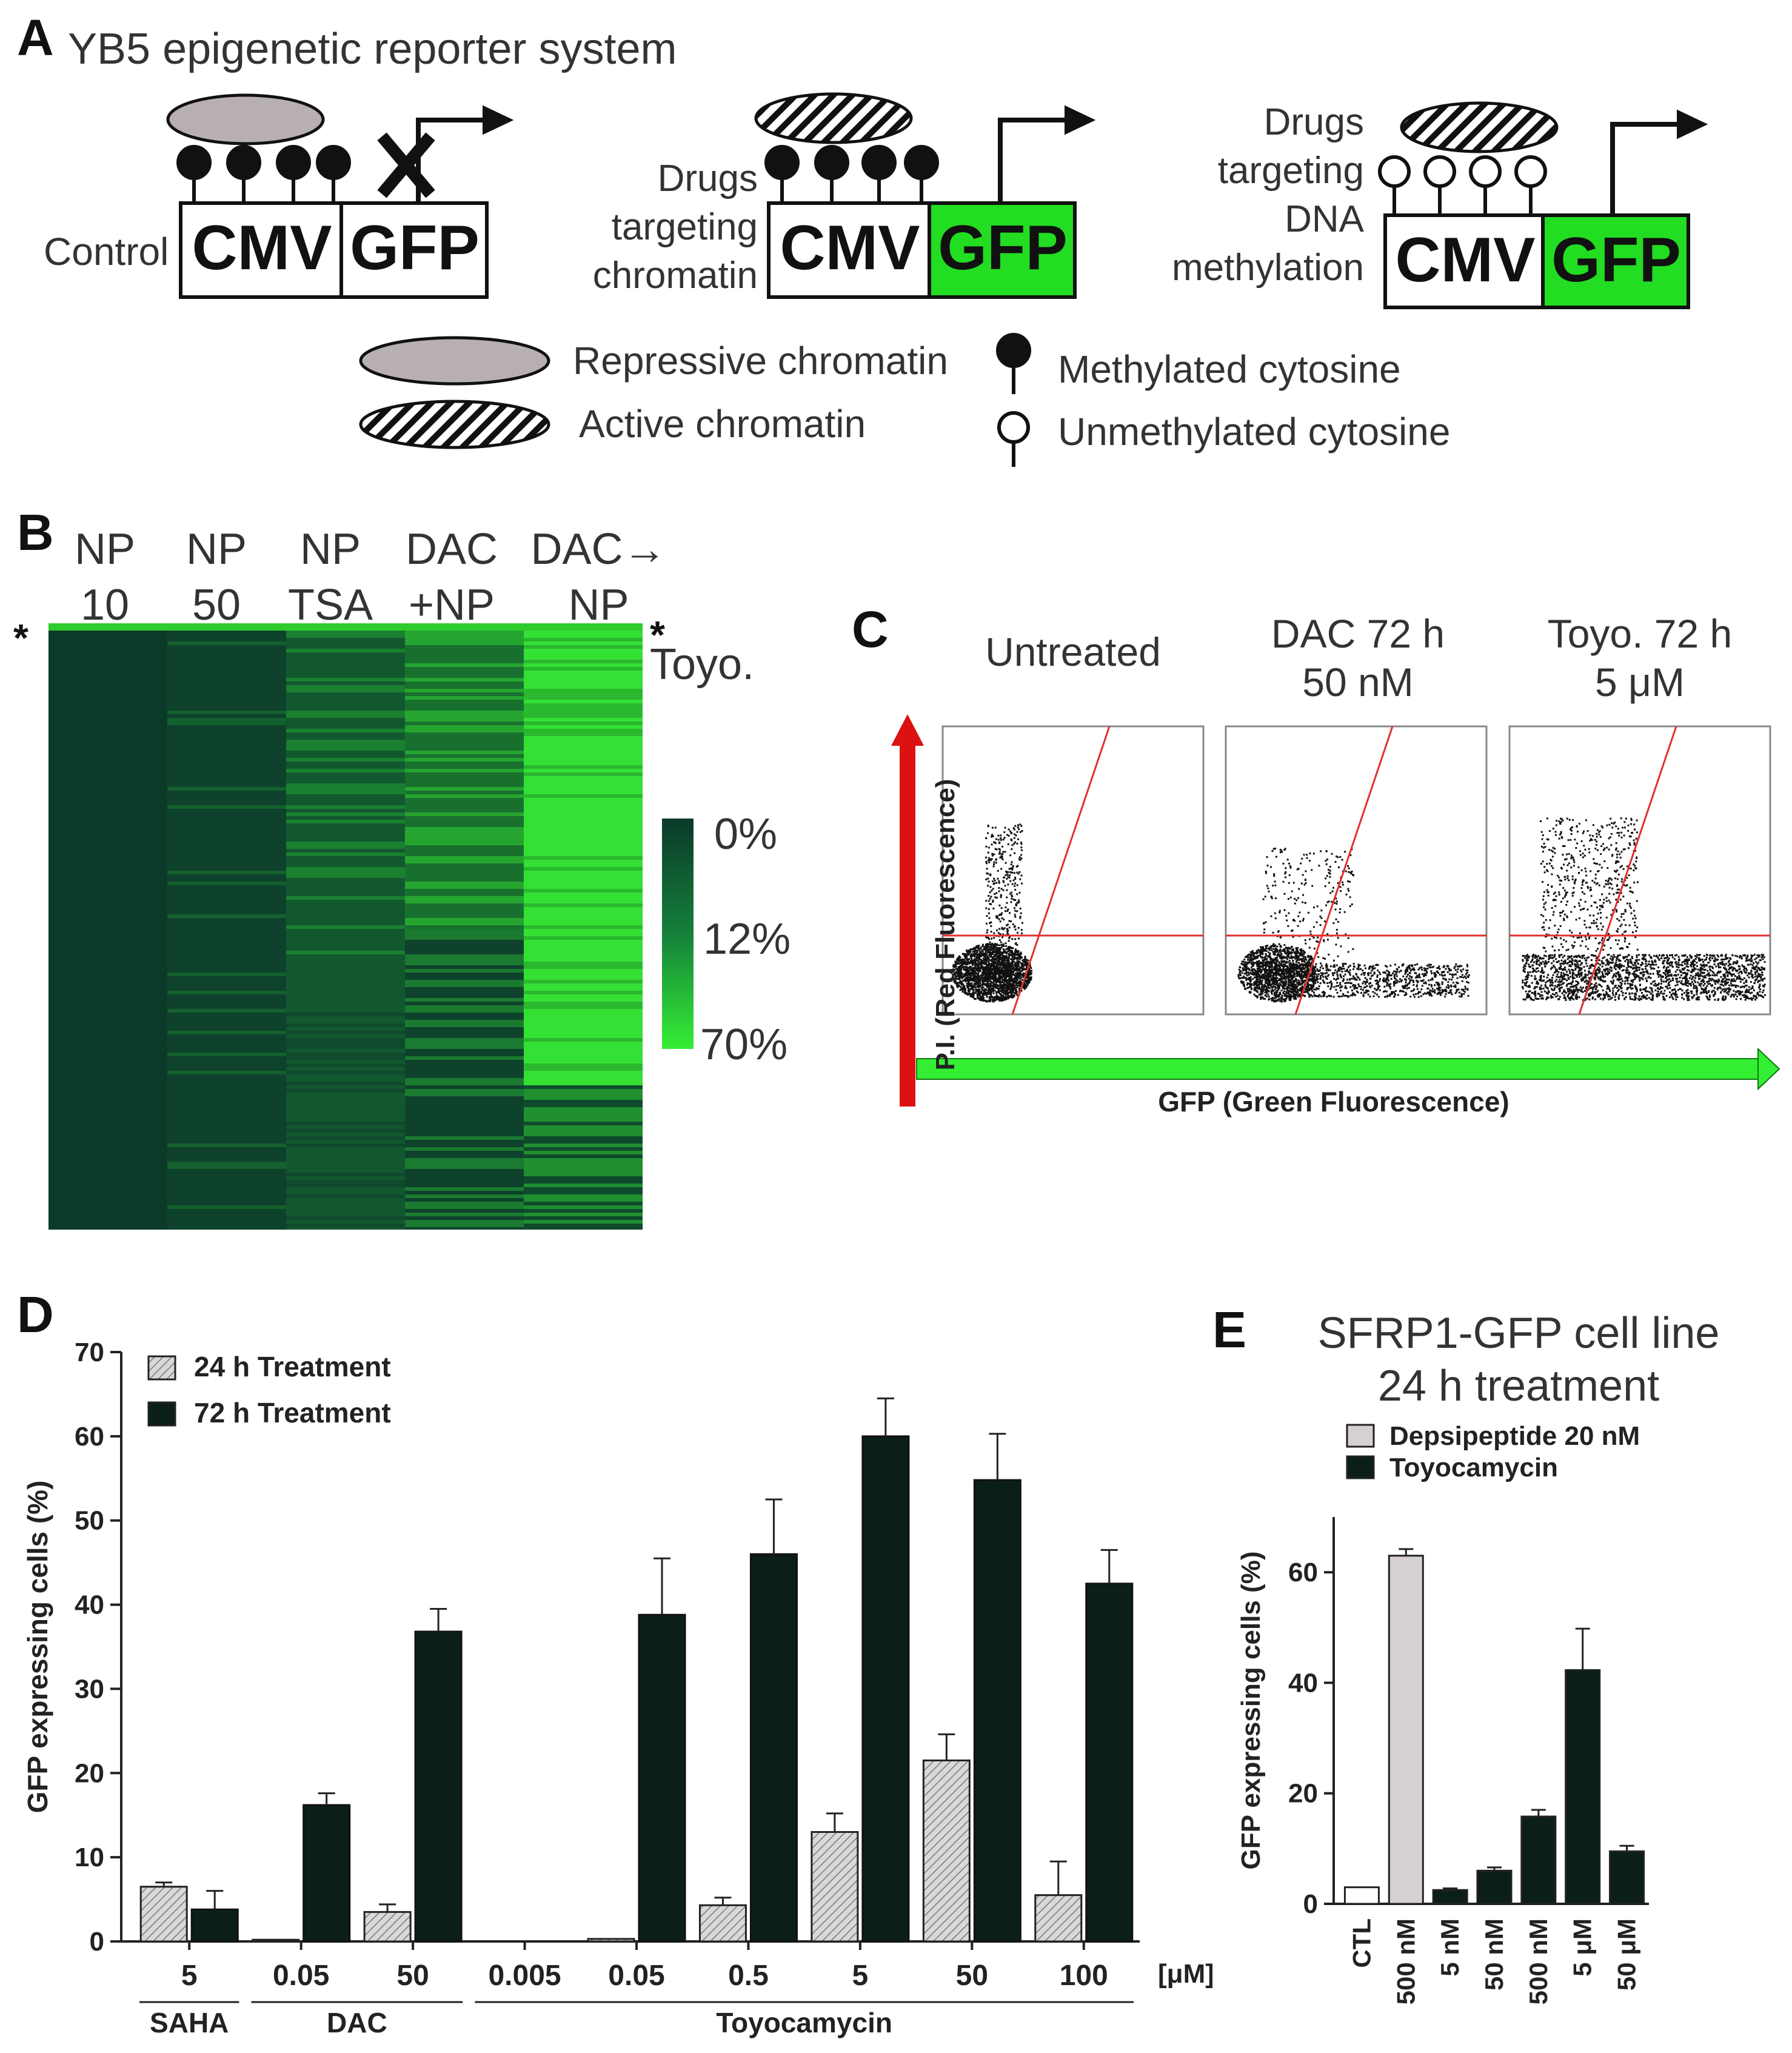 The height and width of the screenshot is (2053, 1792). I want to click on column-header-np50: NP 50, so click(216, 577).